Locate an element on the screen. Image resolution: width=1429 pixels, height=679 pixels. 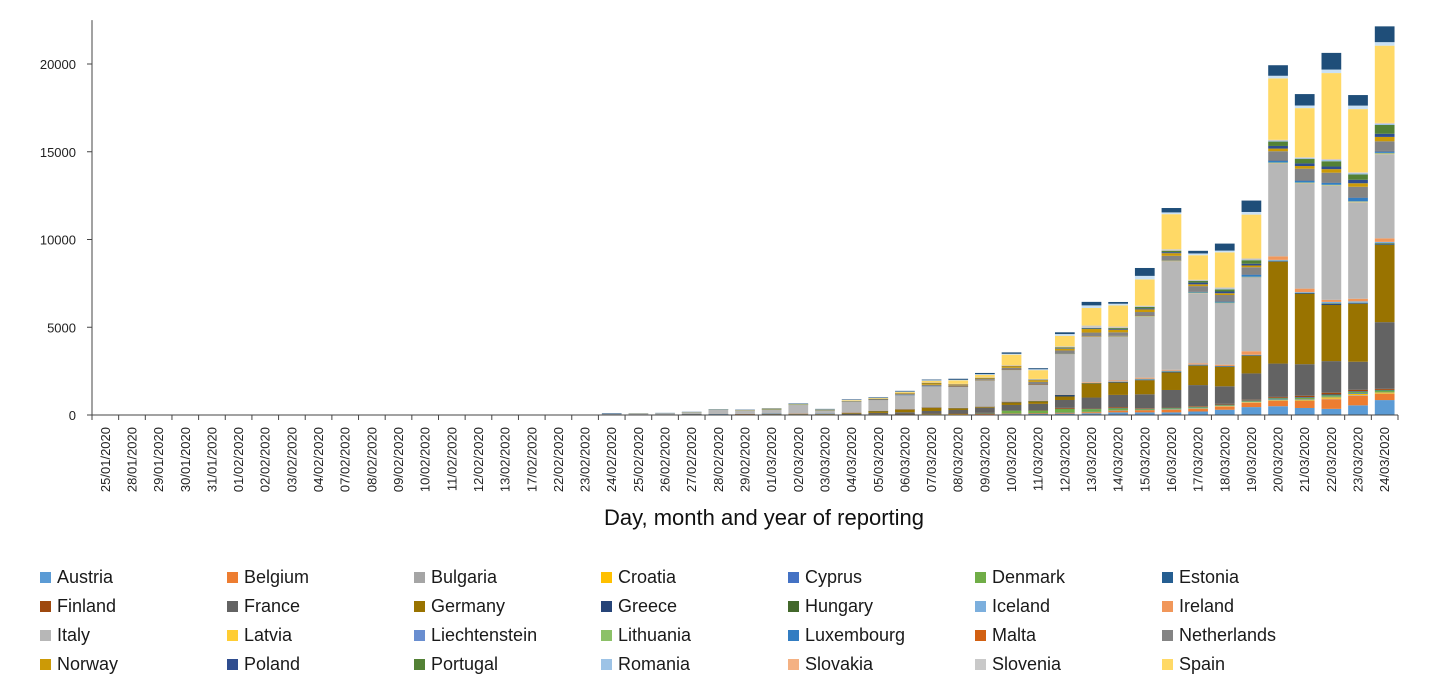
x-tick-label: 26/02/2020 is located at coordinates (665, 459).